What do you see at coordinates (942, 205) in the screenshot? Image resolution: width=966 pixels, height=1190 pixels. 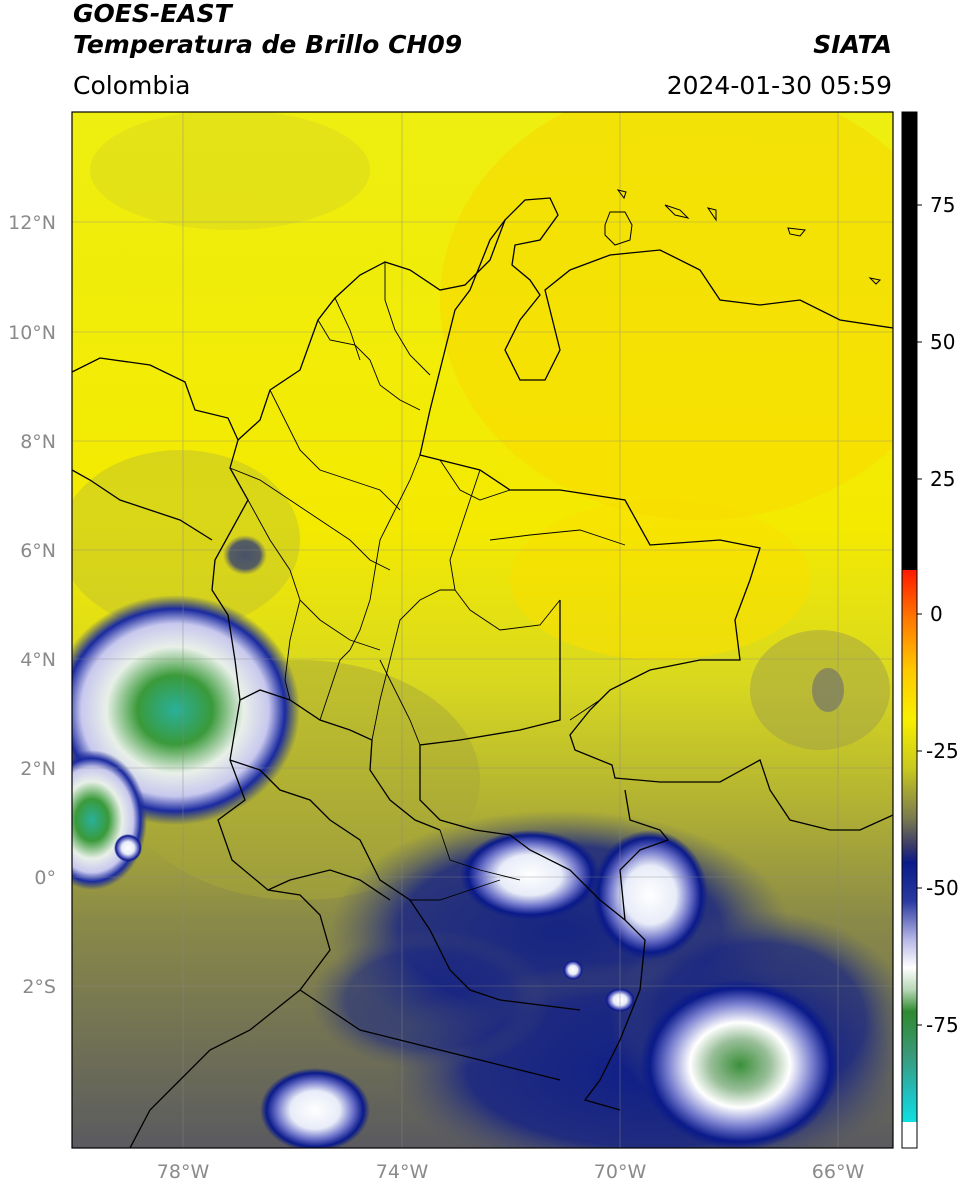 I see `colorbar-tick-label: 75` at bounding box center [942, 205].